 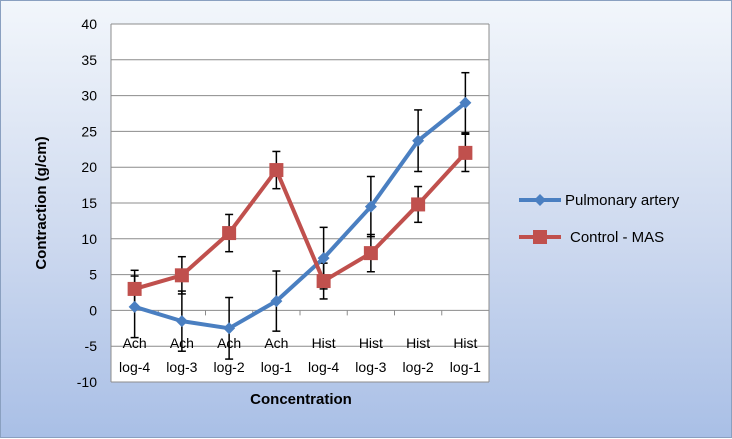 What do you see at coordinates (89, 131) in the screenshot?
I see `y-tick-label: 25` at bounding box center [89, 131].